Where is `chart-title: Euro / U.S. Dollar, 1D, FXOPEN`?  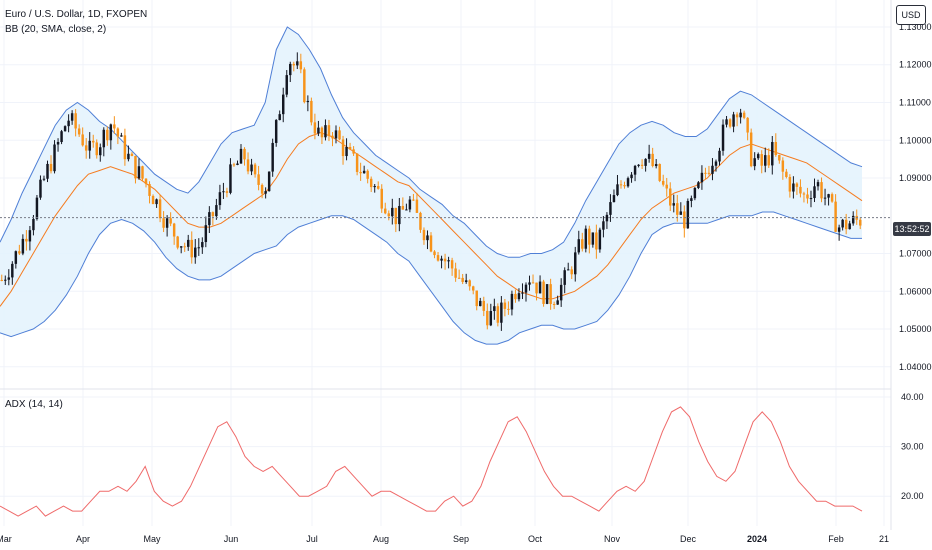 chart-title: Euro / U.S. Dollar, 1D, FXOPEN is located at coordinates (76, 14).